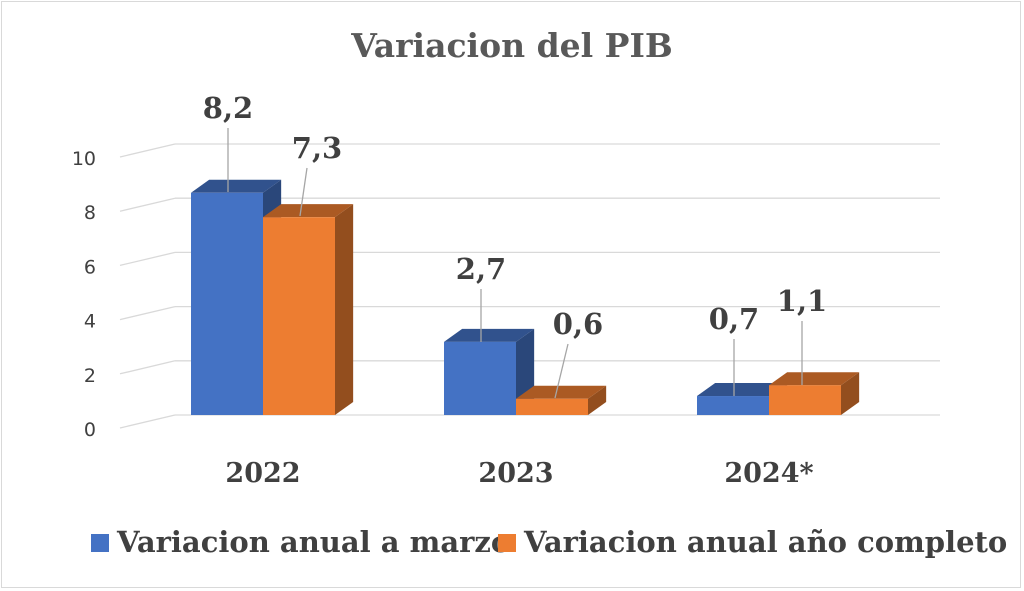 This screenshot has height=591, width=1024. What do you see at coordinates (802, 301) in the screenshot?
I see `data-label: 1,1` at bounding box center [802, 301].